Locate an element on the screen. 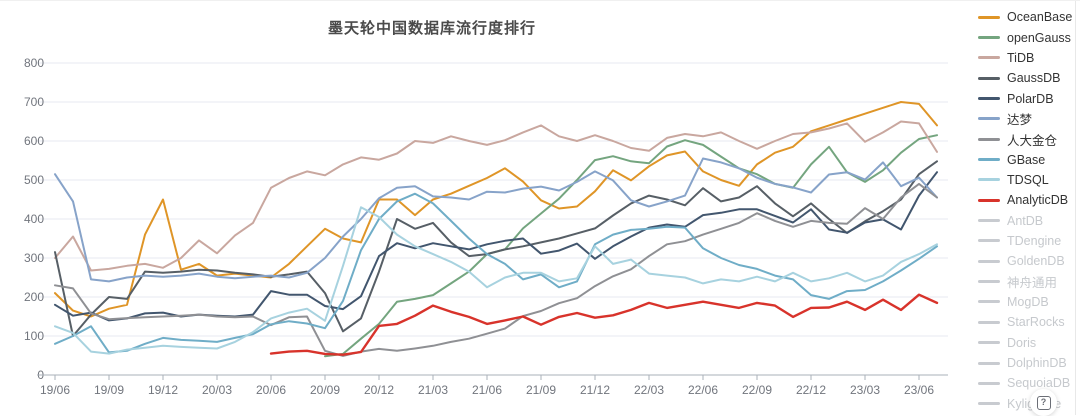 This screenshot has width=1080, height=416. svg-text: 19/09 is located at coordinates (109, 390).